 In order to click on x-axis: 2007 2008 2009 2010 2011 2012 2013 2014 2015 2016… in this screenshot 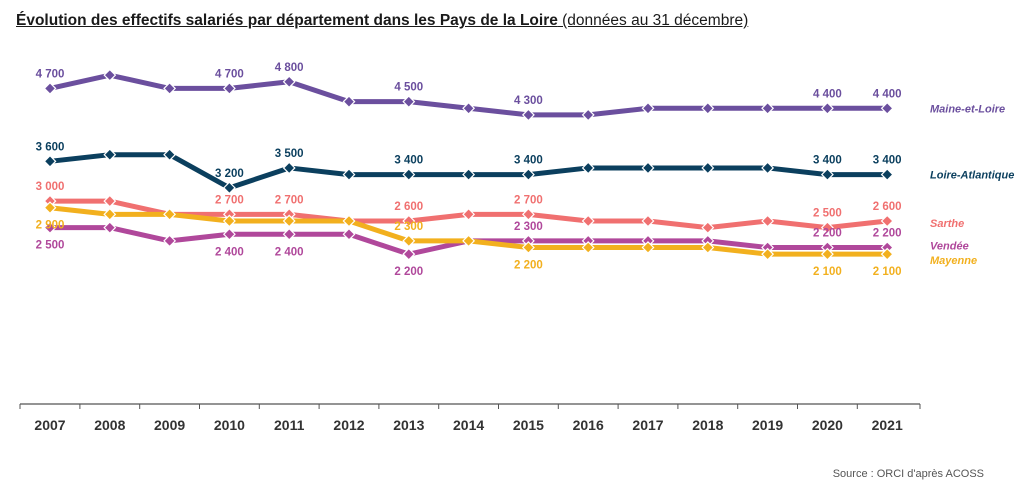, I will do `click(470, 418)`.